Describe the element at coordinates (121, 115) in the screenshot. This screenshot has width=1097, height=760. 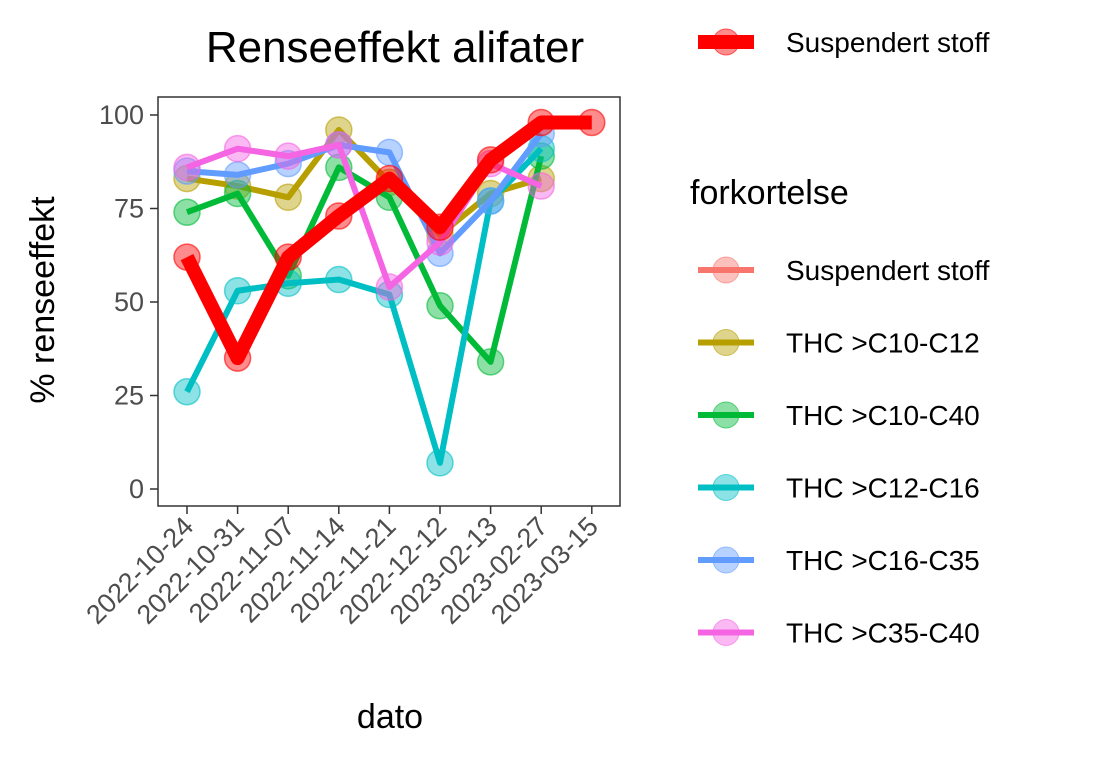
I see `y-tick-label: 100` at that location.